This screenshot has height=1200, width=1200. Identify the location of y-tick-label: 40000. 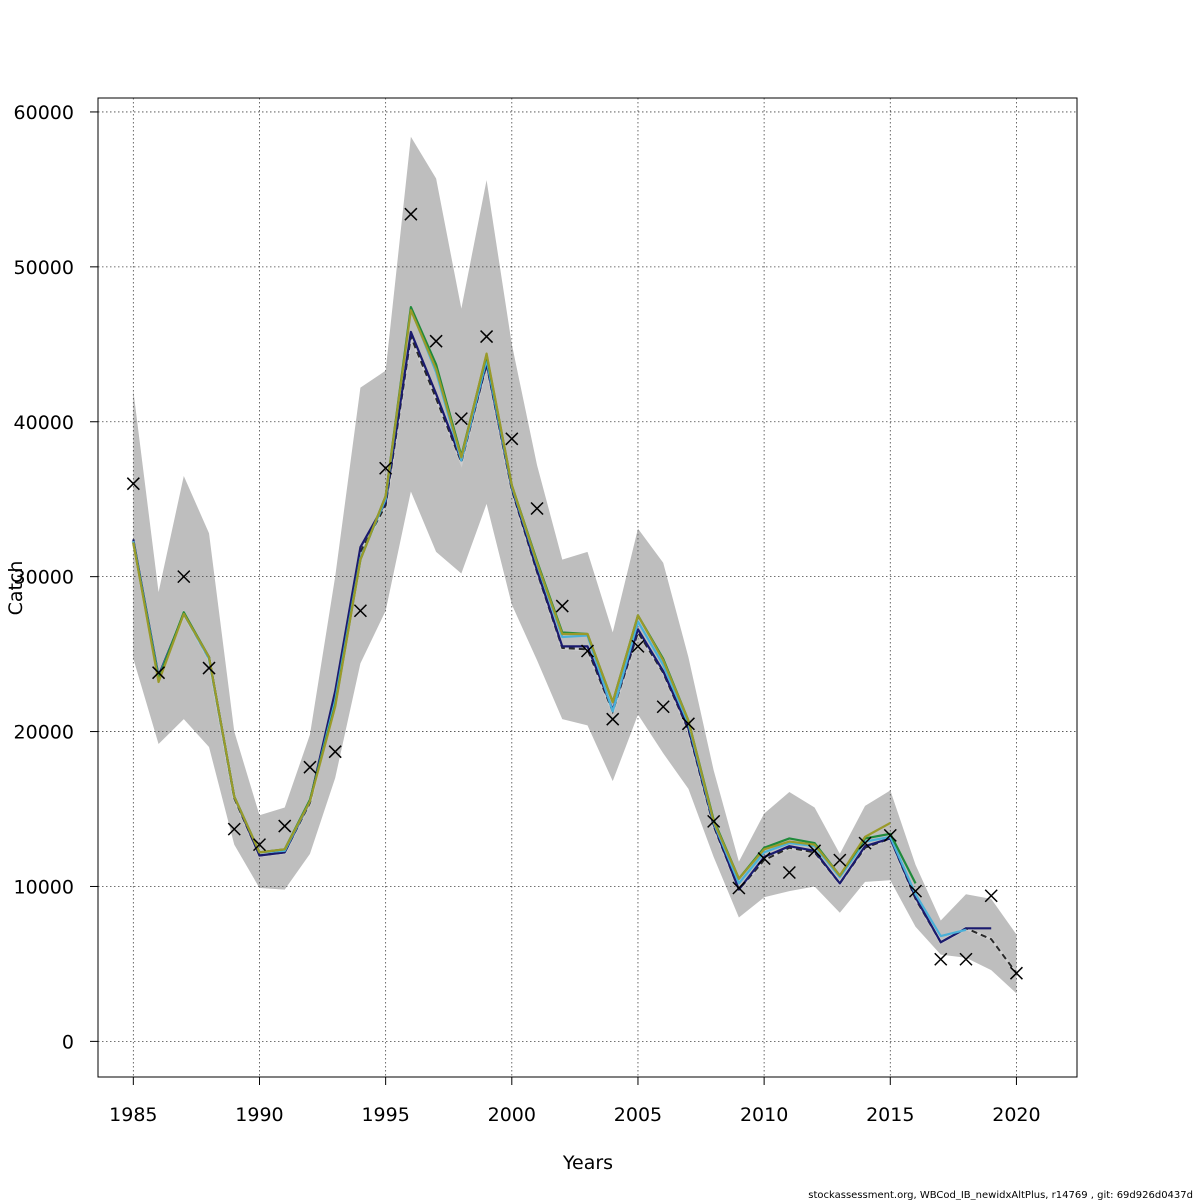
(44, 423).